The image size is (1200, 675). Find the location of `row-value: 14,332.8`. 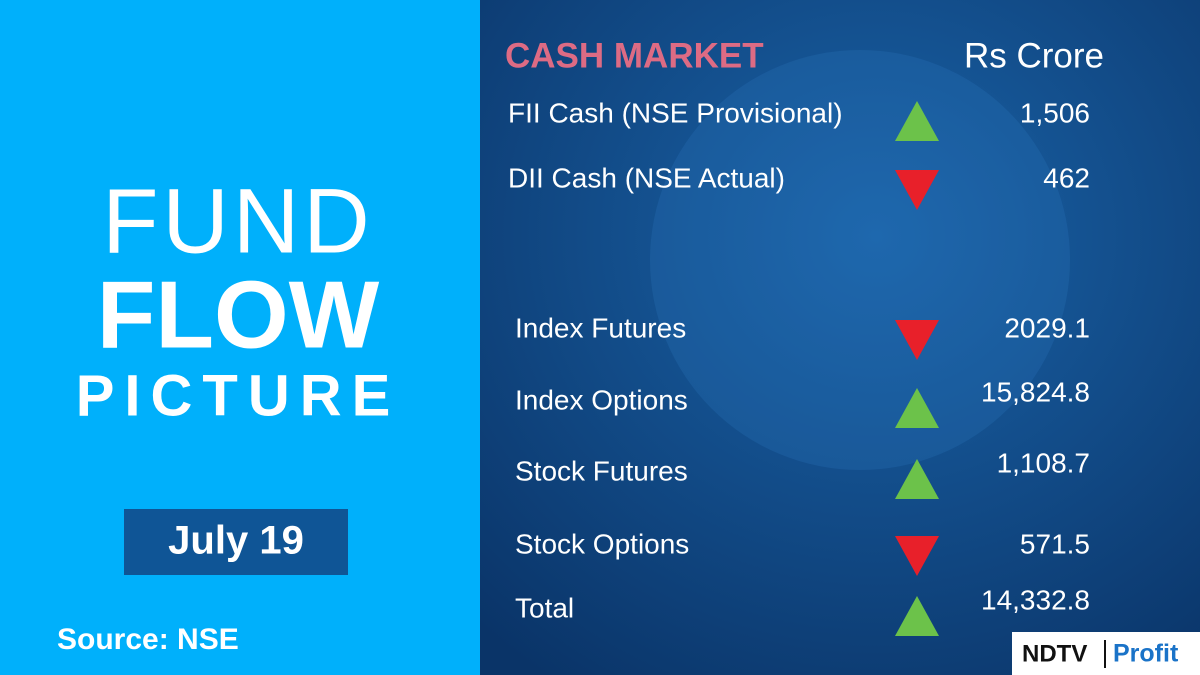

row-value: 14,332.8 is located at coordinates (1035, 599).